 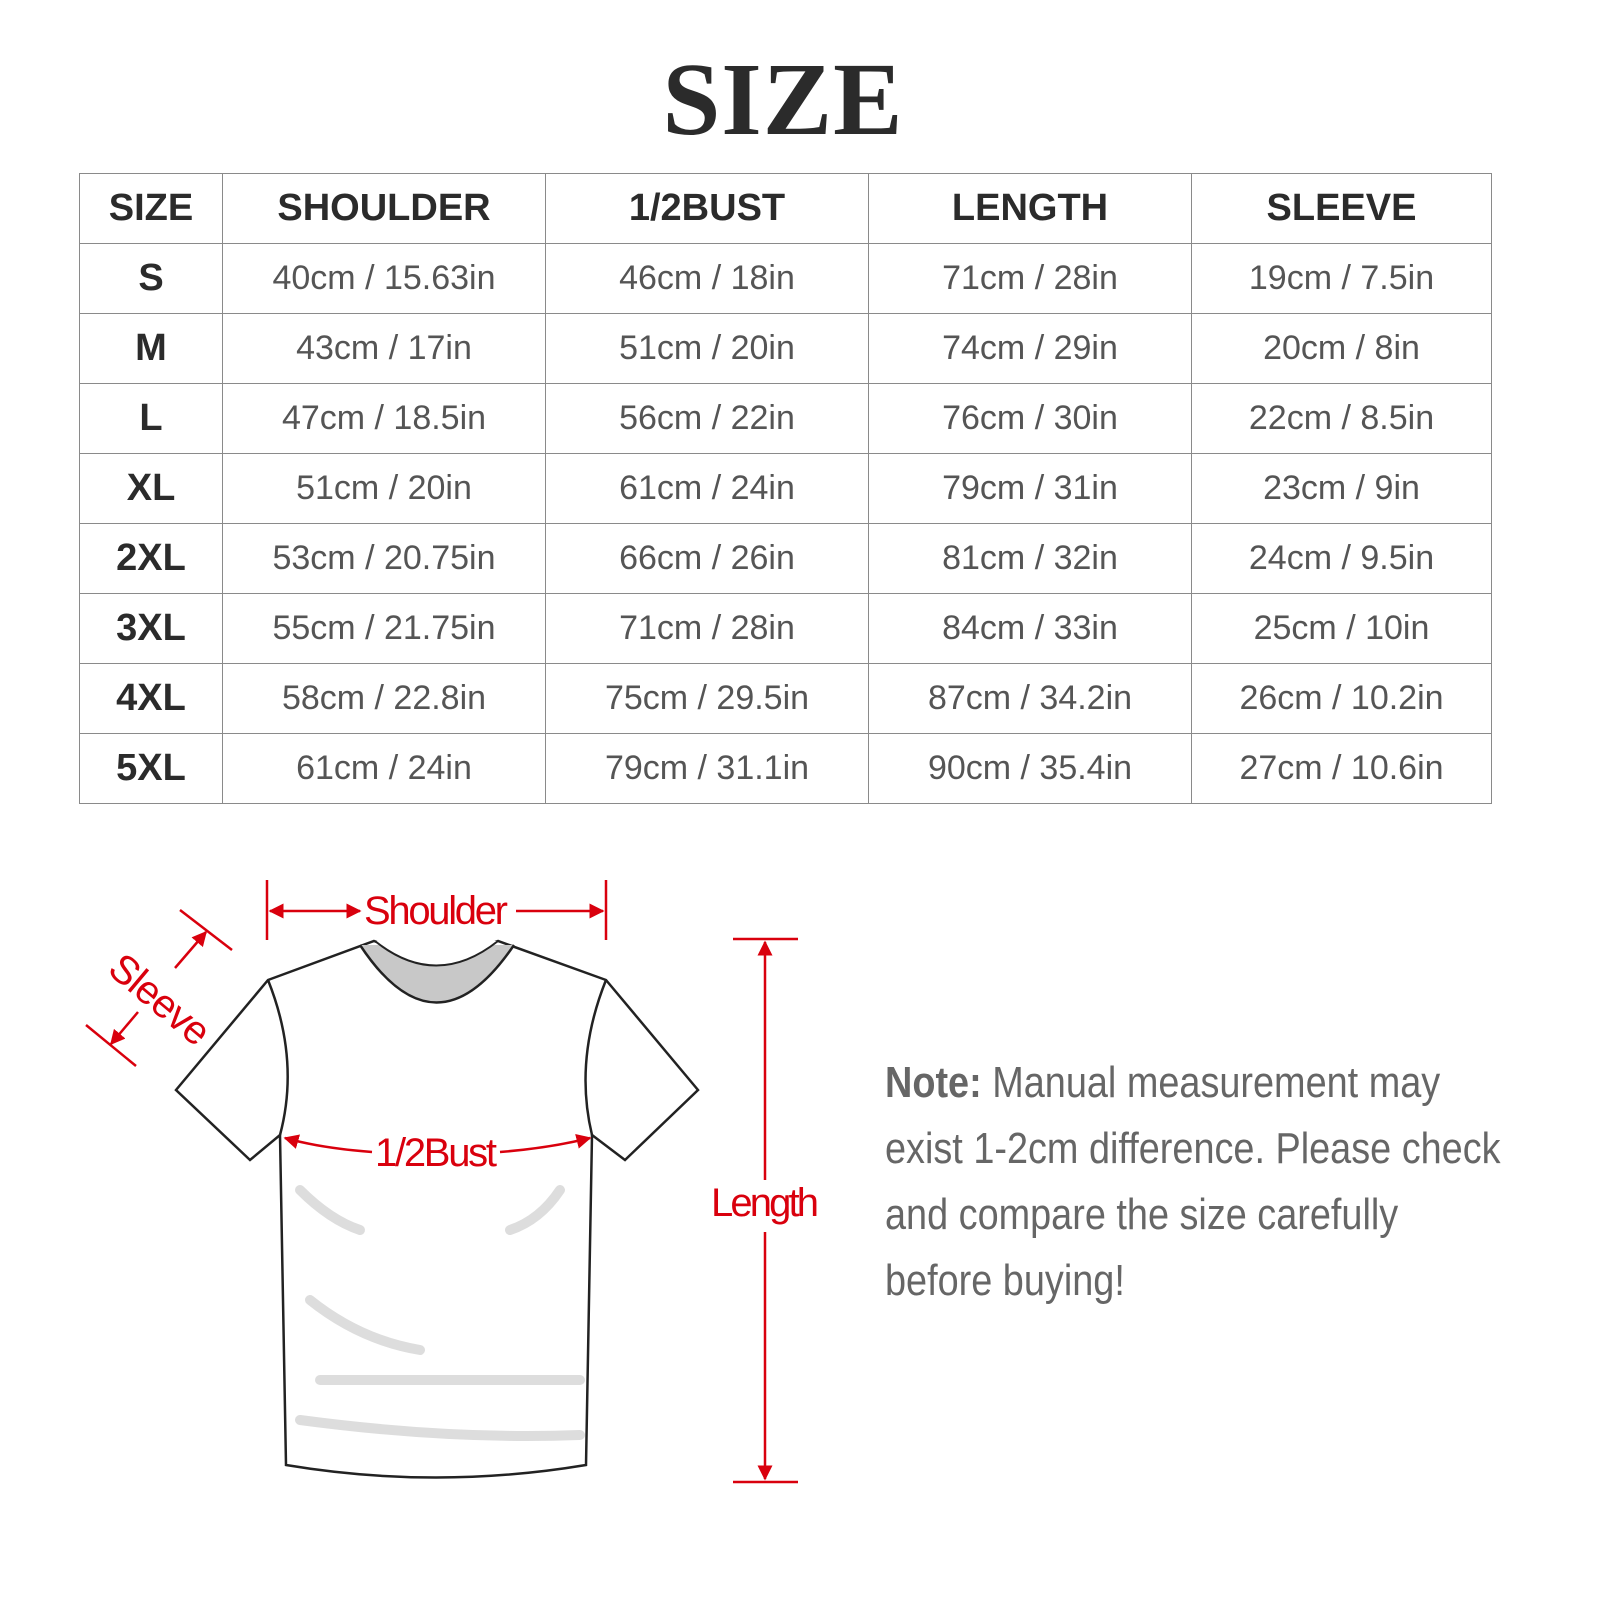 I want to click on table-header-row: SIZE SHOULDER 1/2BUST LENGTH SLEEVE, so click(x=785, y=208).